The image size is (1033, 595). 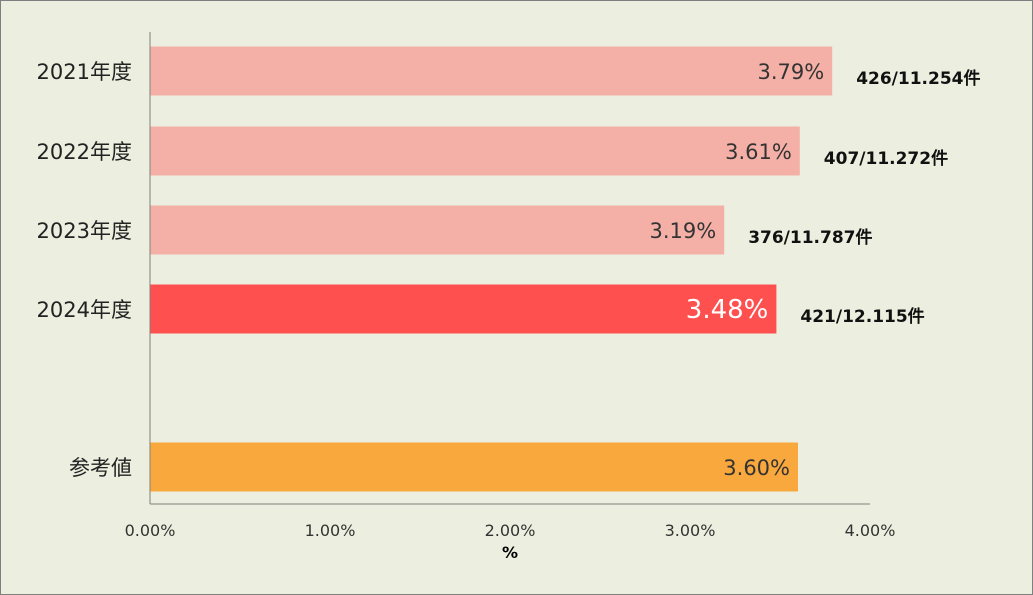 What do you see at coordinates (756, 468) in the screenshot?
I see `value-label: 3.60%` at bounding box center [756, 468].